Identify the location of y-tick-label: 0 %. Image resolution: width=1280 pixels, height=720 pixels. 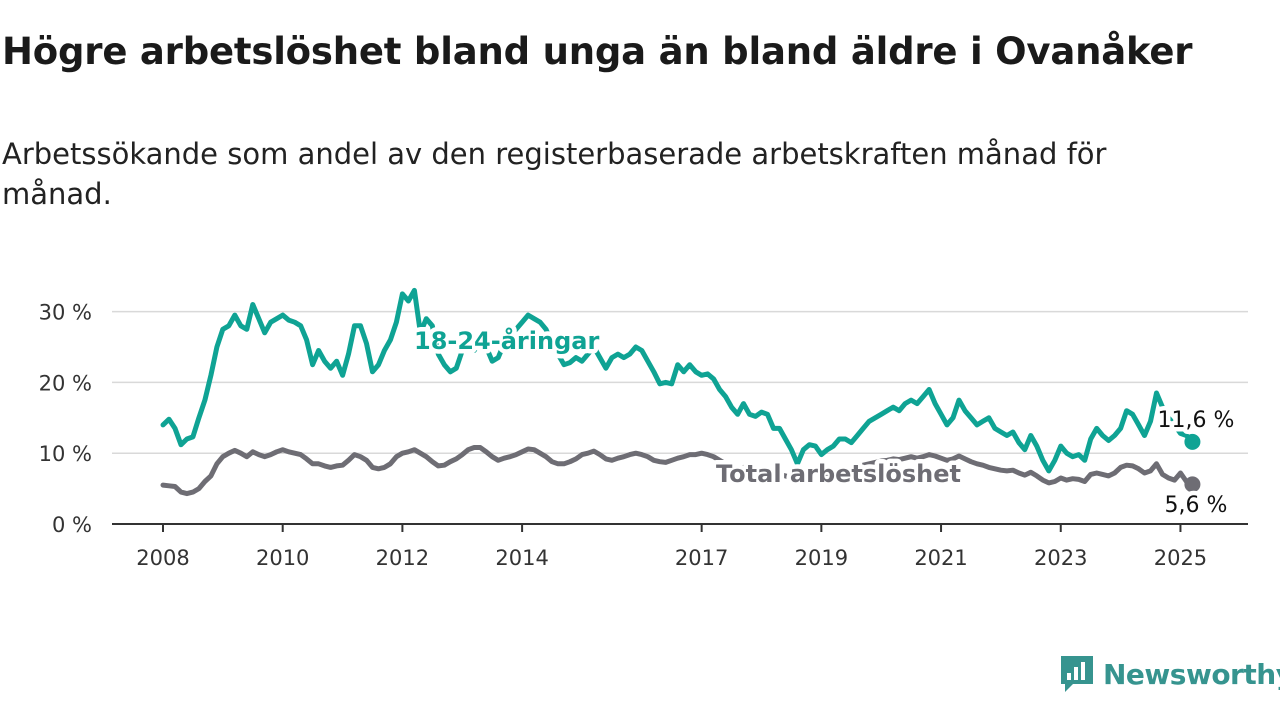
(72, 525).